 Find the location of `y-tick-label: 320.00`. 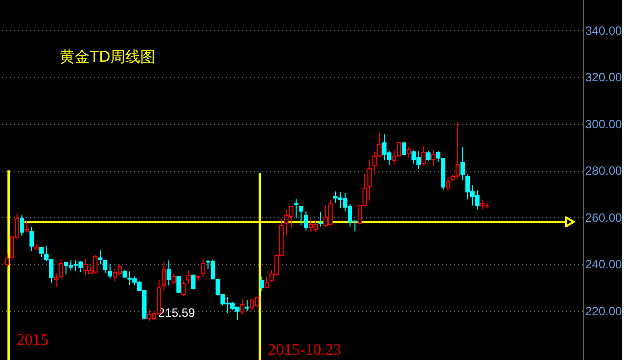

y-tick-label: 320.00 is located at coordinates (604, 77).